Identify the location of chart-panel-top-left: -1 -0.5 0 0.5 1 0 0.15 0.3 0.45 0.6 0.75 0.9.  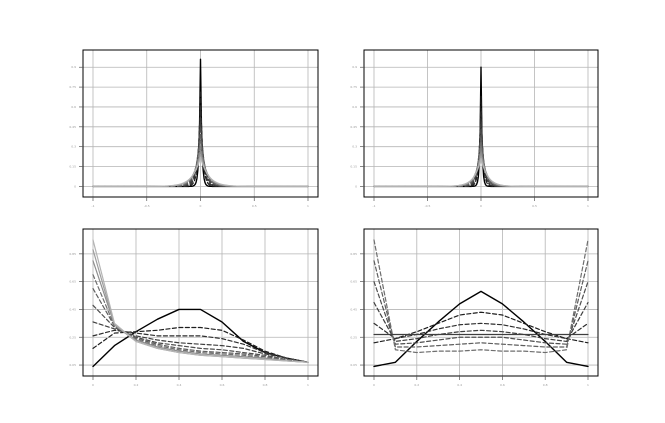
(194, 128).